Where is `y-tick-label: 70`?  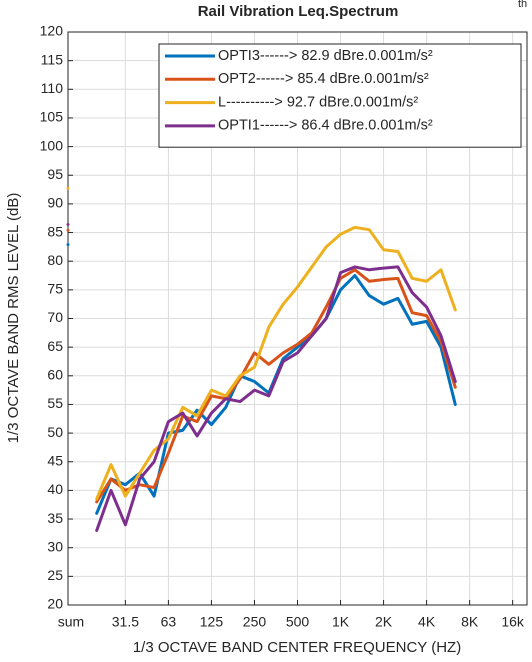 y-tick-label: 70 is located at coordinates (55, 317).